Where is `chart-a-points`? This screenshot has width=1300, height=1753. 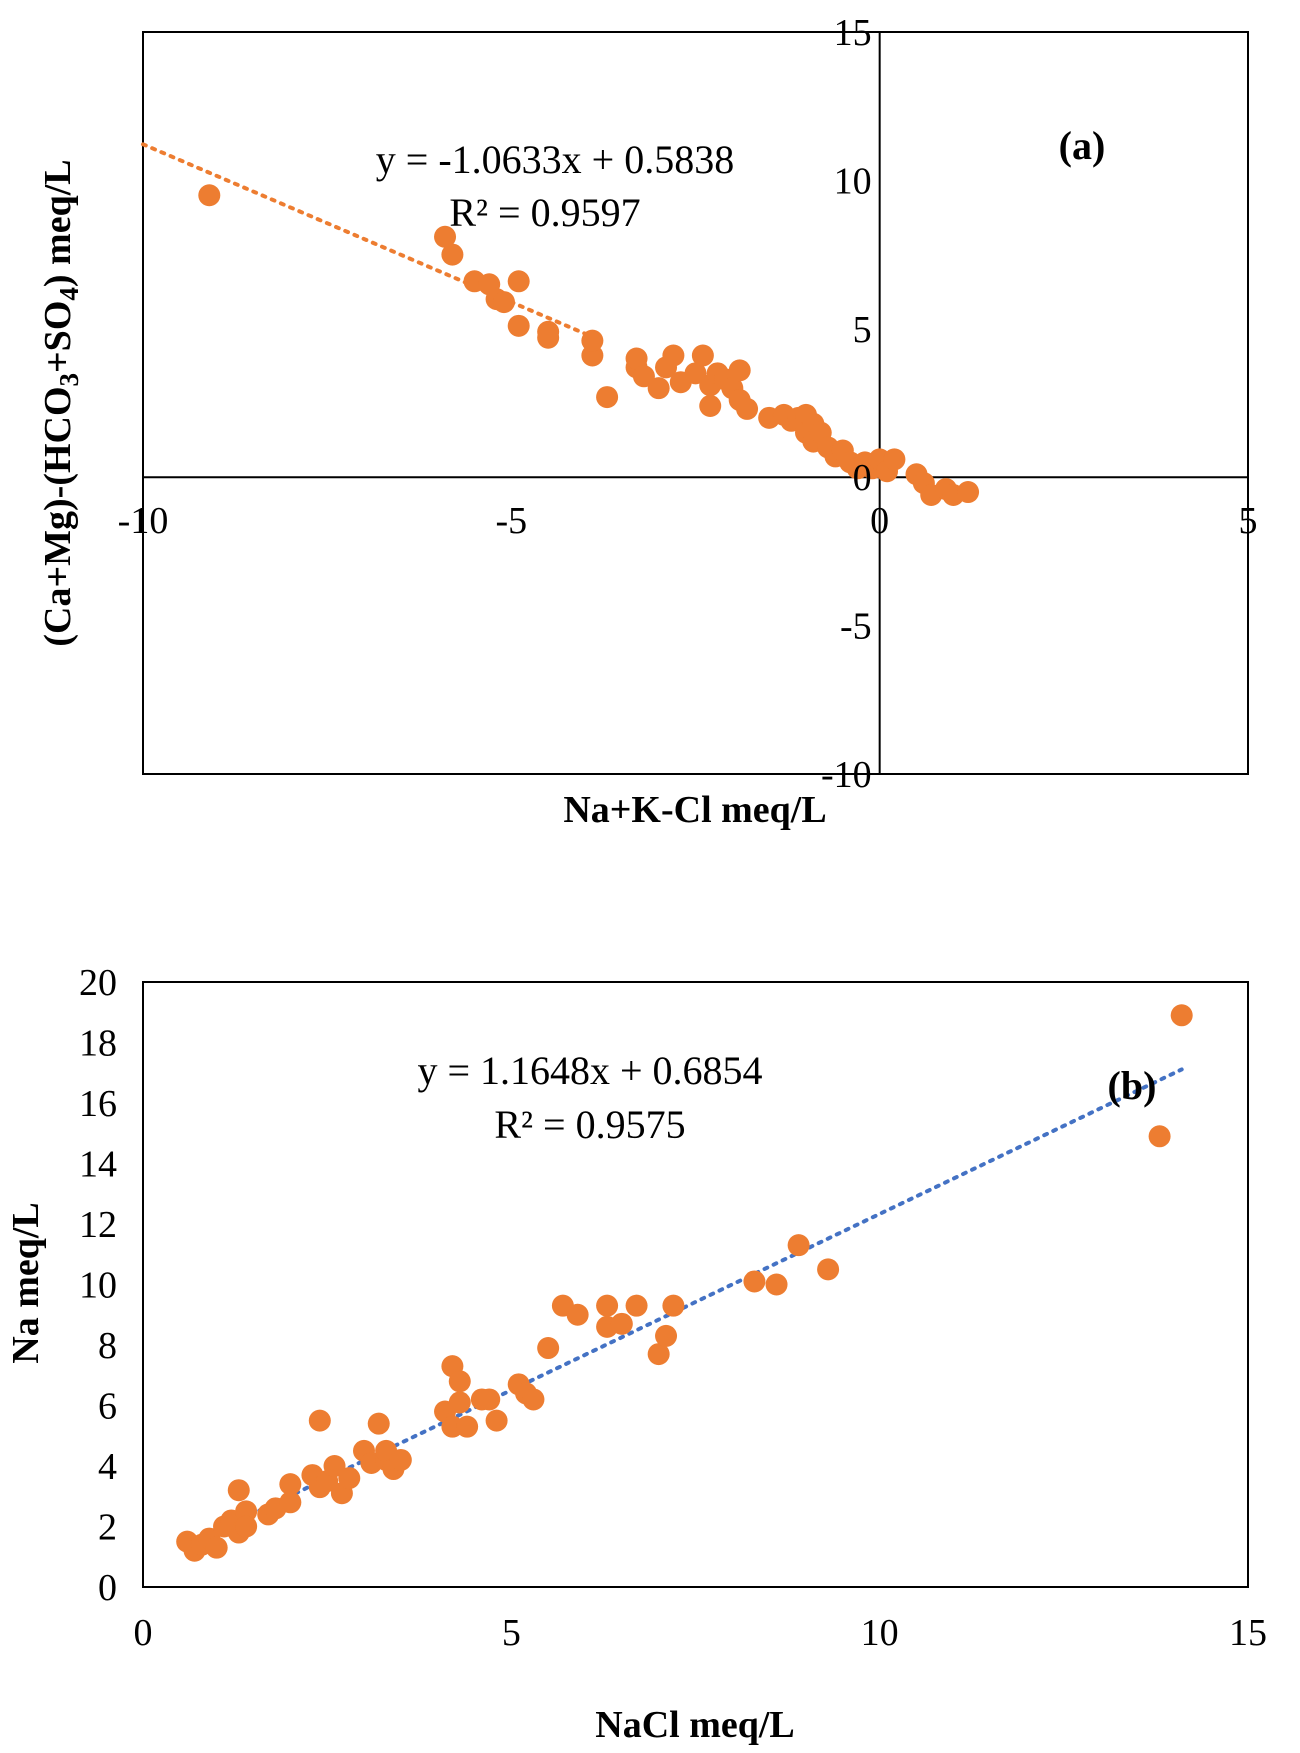
chart-a-points is located at coordinates (589, 345).